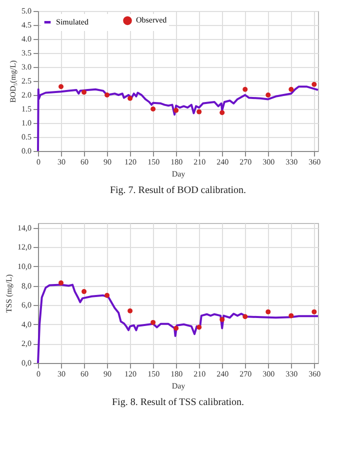 This screenshot has width=343, height=468. I want to click on y-tick-label: 2.5, so click(27, 81).